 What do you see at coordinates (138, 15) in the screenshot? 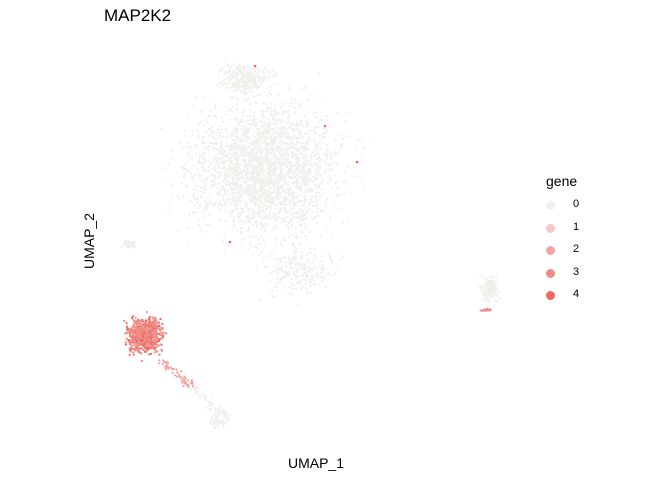
I see `chart-title: MAP2K2` at bounding box center [138, 15].